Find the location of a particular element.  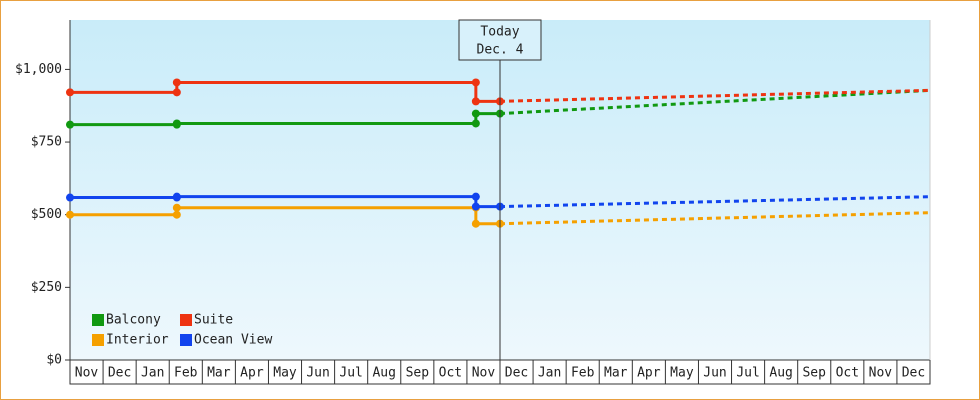

legend-label: Interior is located at coordinates (137, 340).